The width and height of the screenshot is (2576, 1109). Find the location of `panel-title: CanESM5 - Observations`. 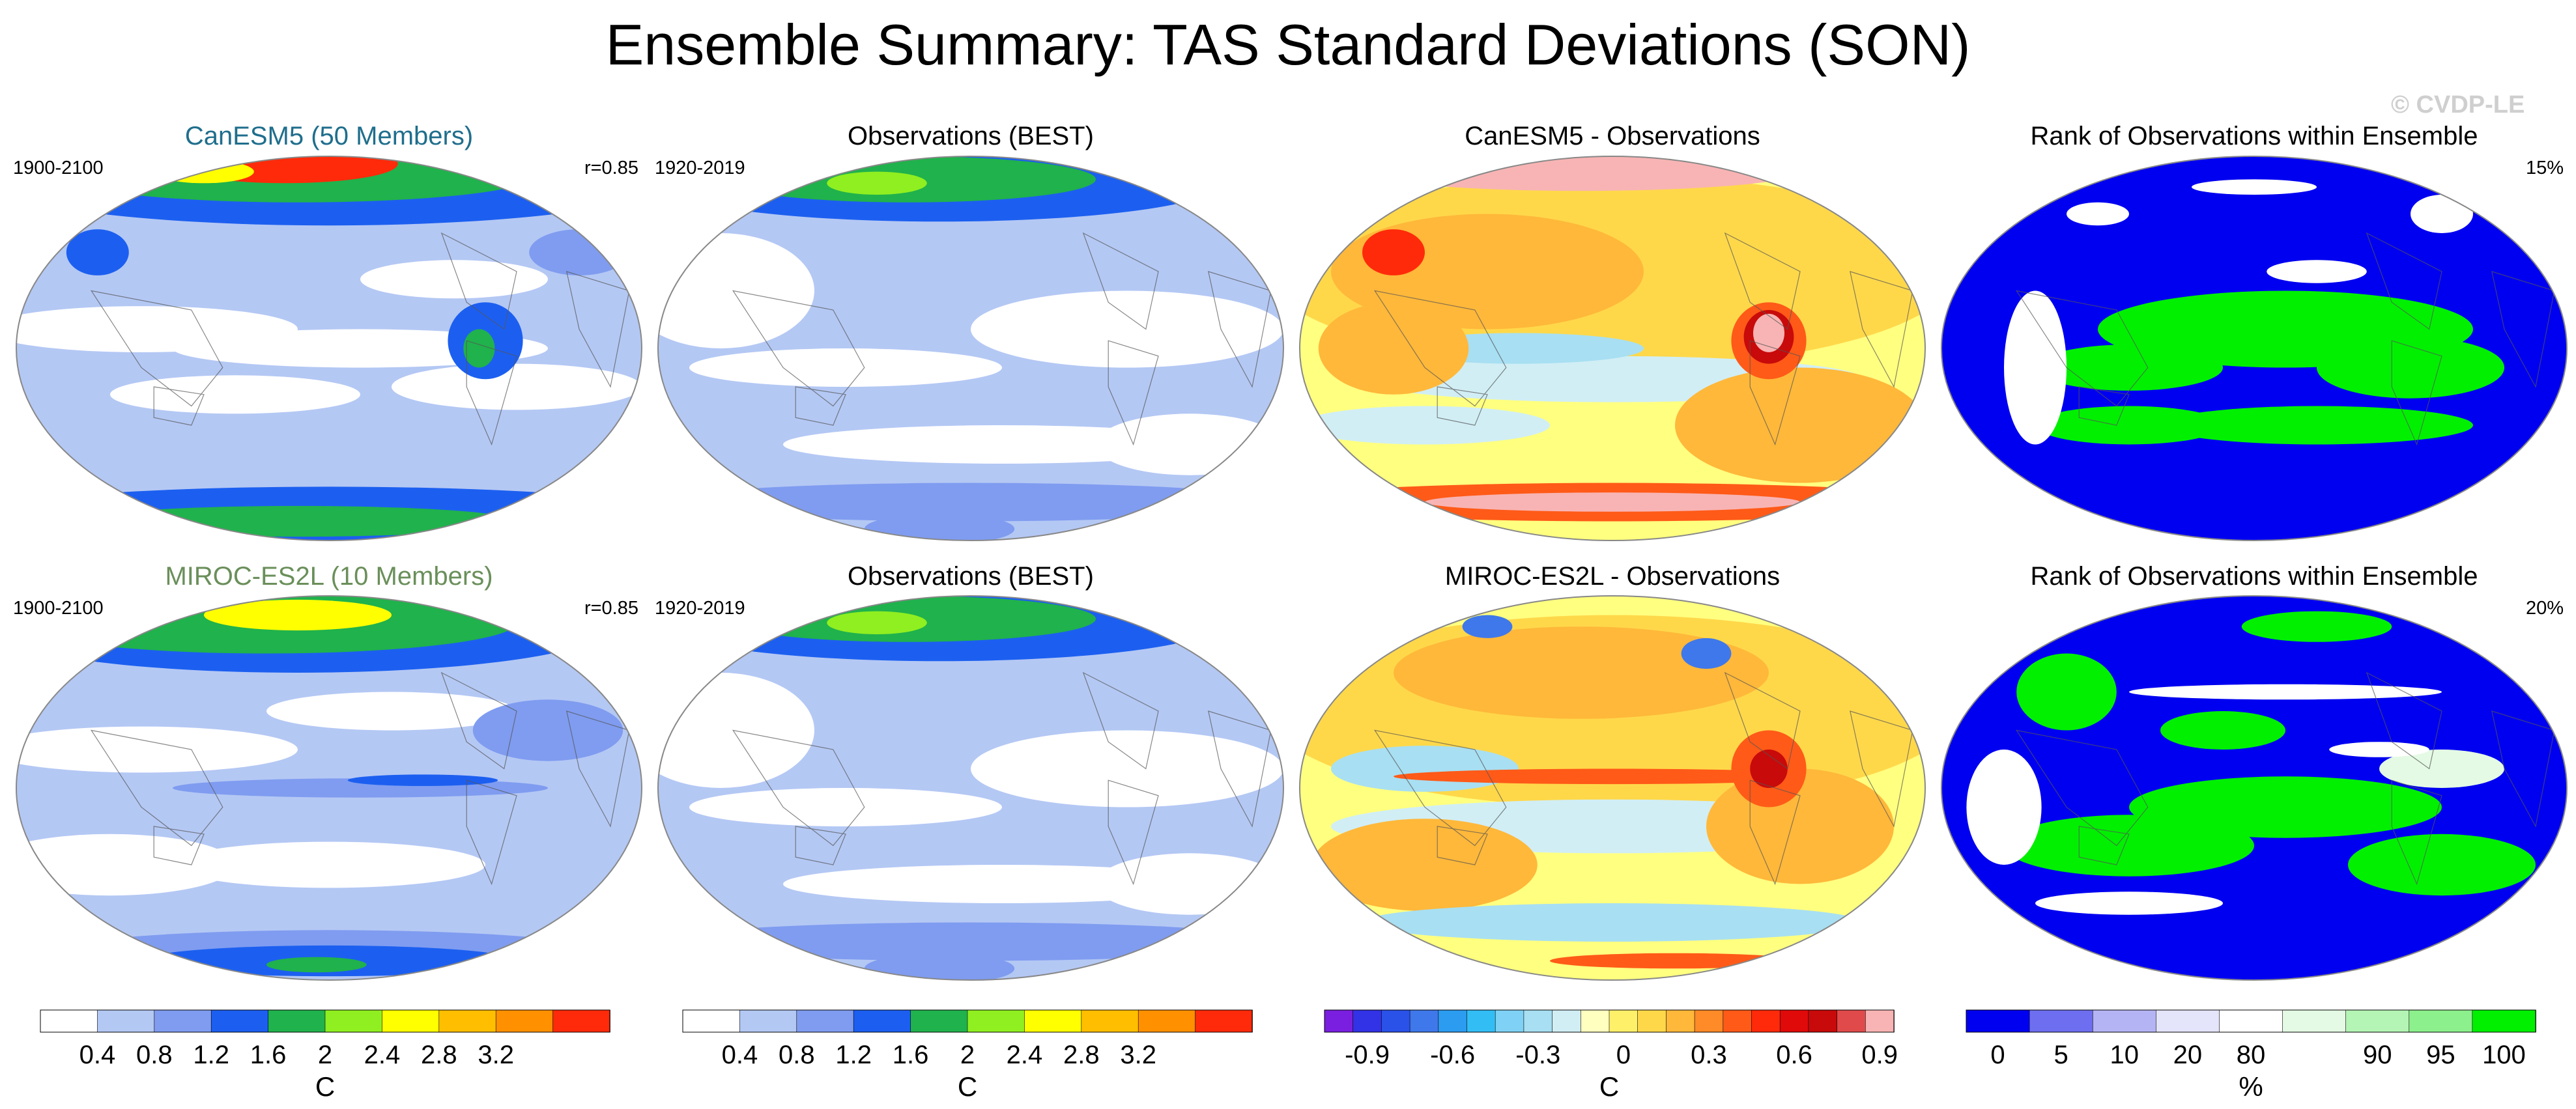

panel-title: CanESM5 - Observations is located at coordinates (1613, 136).